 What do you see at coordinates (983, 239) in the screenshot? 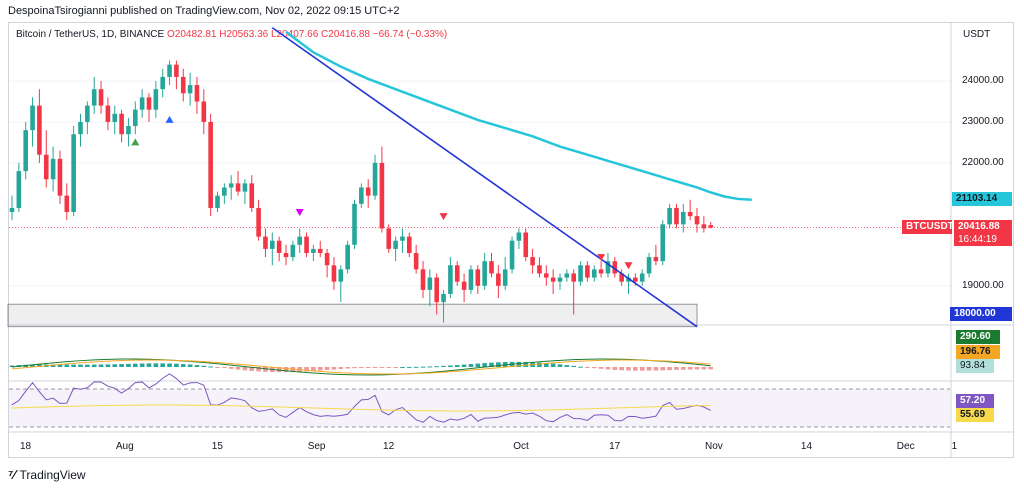
I see `countdown-tag: 16:44:19` at bounding box center [983, 239].